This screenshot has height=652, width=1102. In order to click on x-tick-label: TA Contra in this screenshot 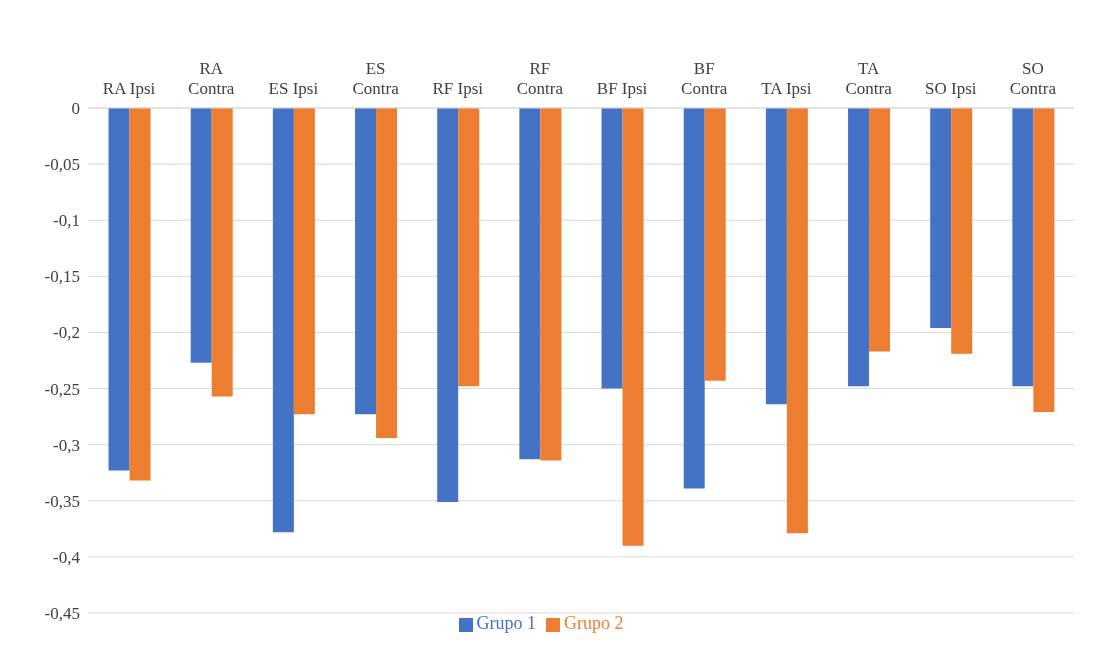, I will do `click(869, 78)`.